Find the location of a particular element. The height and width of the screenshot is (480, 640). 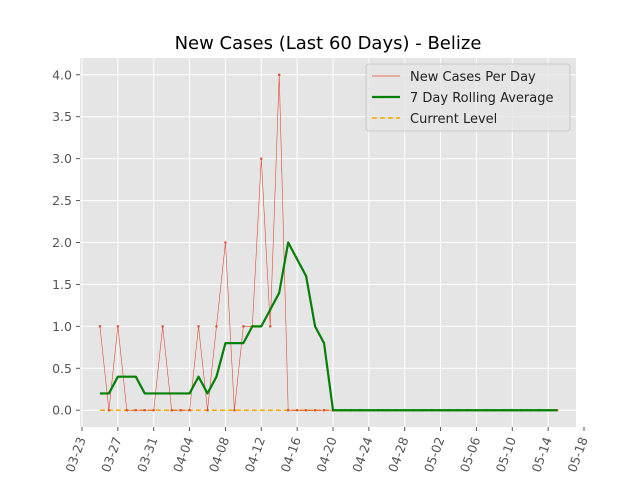

chart-title: New Cases (Last 60 Days) - Belize is located at coordinates (328, 43).